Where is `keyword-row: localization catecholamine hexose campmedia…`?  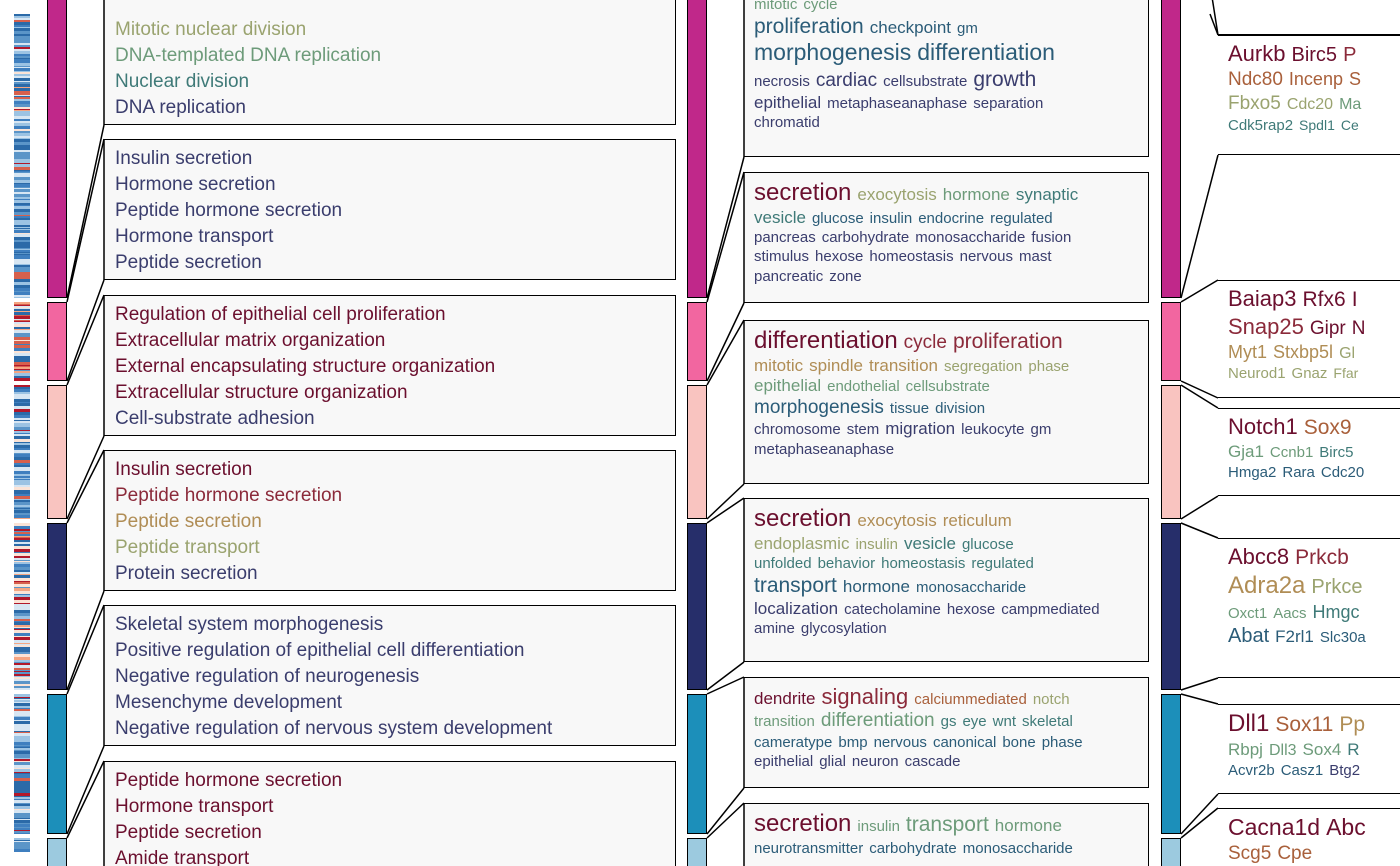
keyword-row: localization catecholamine hexose campmedia… is located at coordinates (946, 609).